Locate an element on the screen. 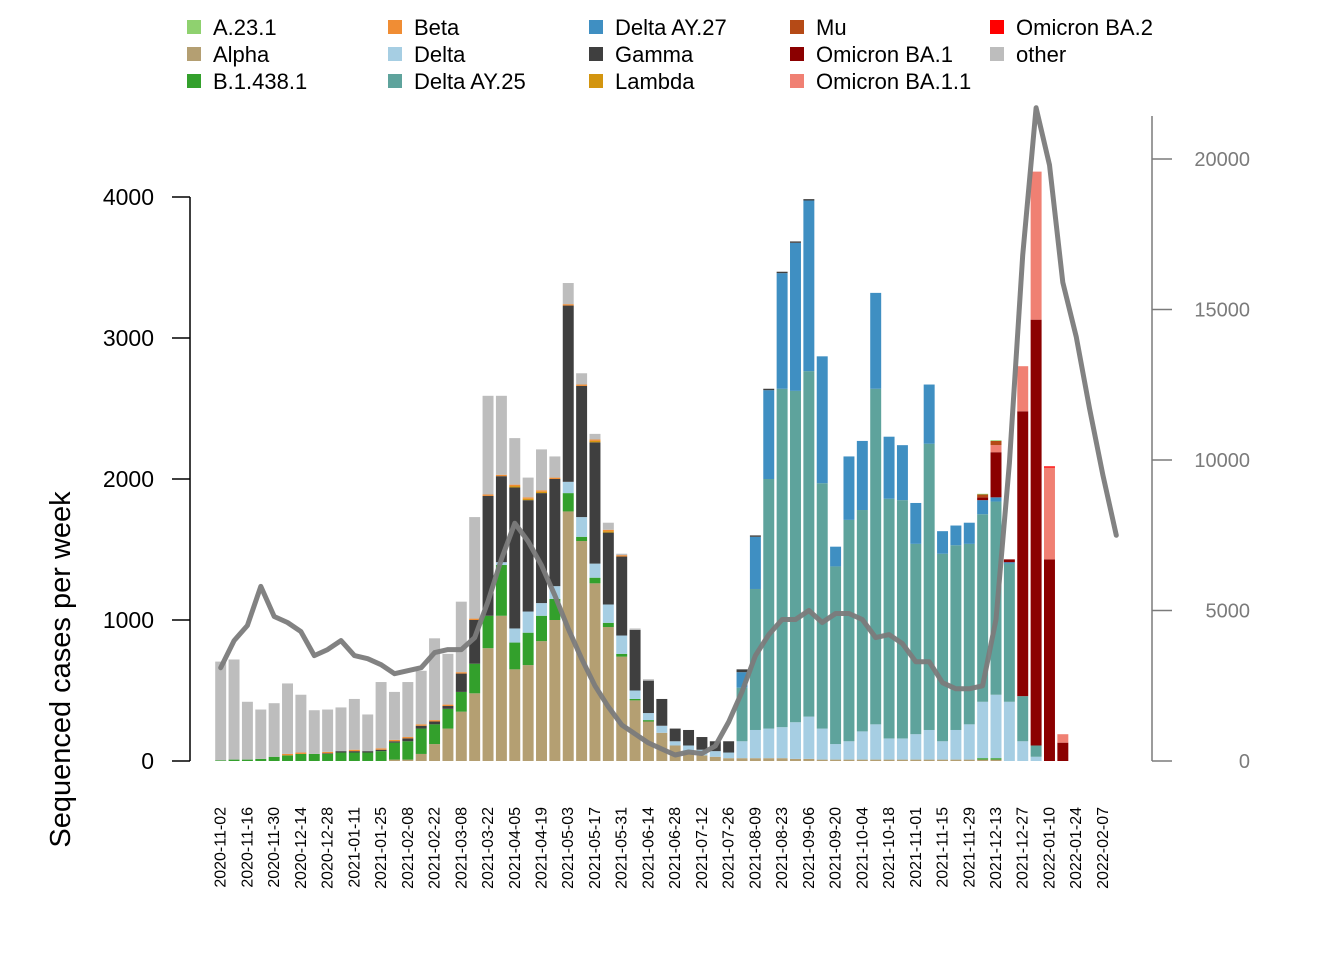 This screenshot has height=965, width=1344. x-tick-label: 2021-03-22 is located at coordinates (488, 848).